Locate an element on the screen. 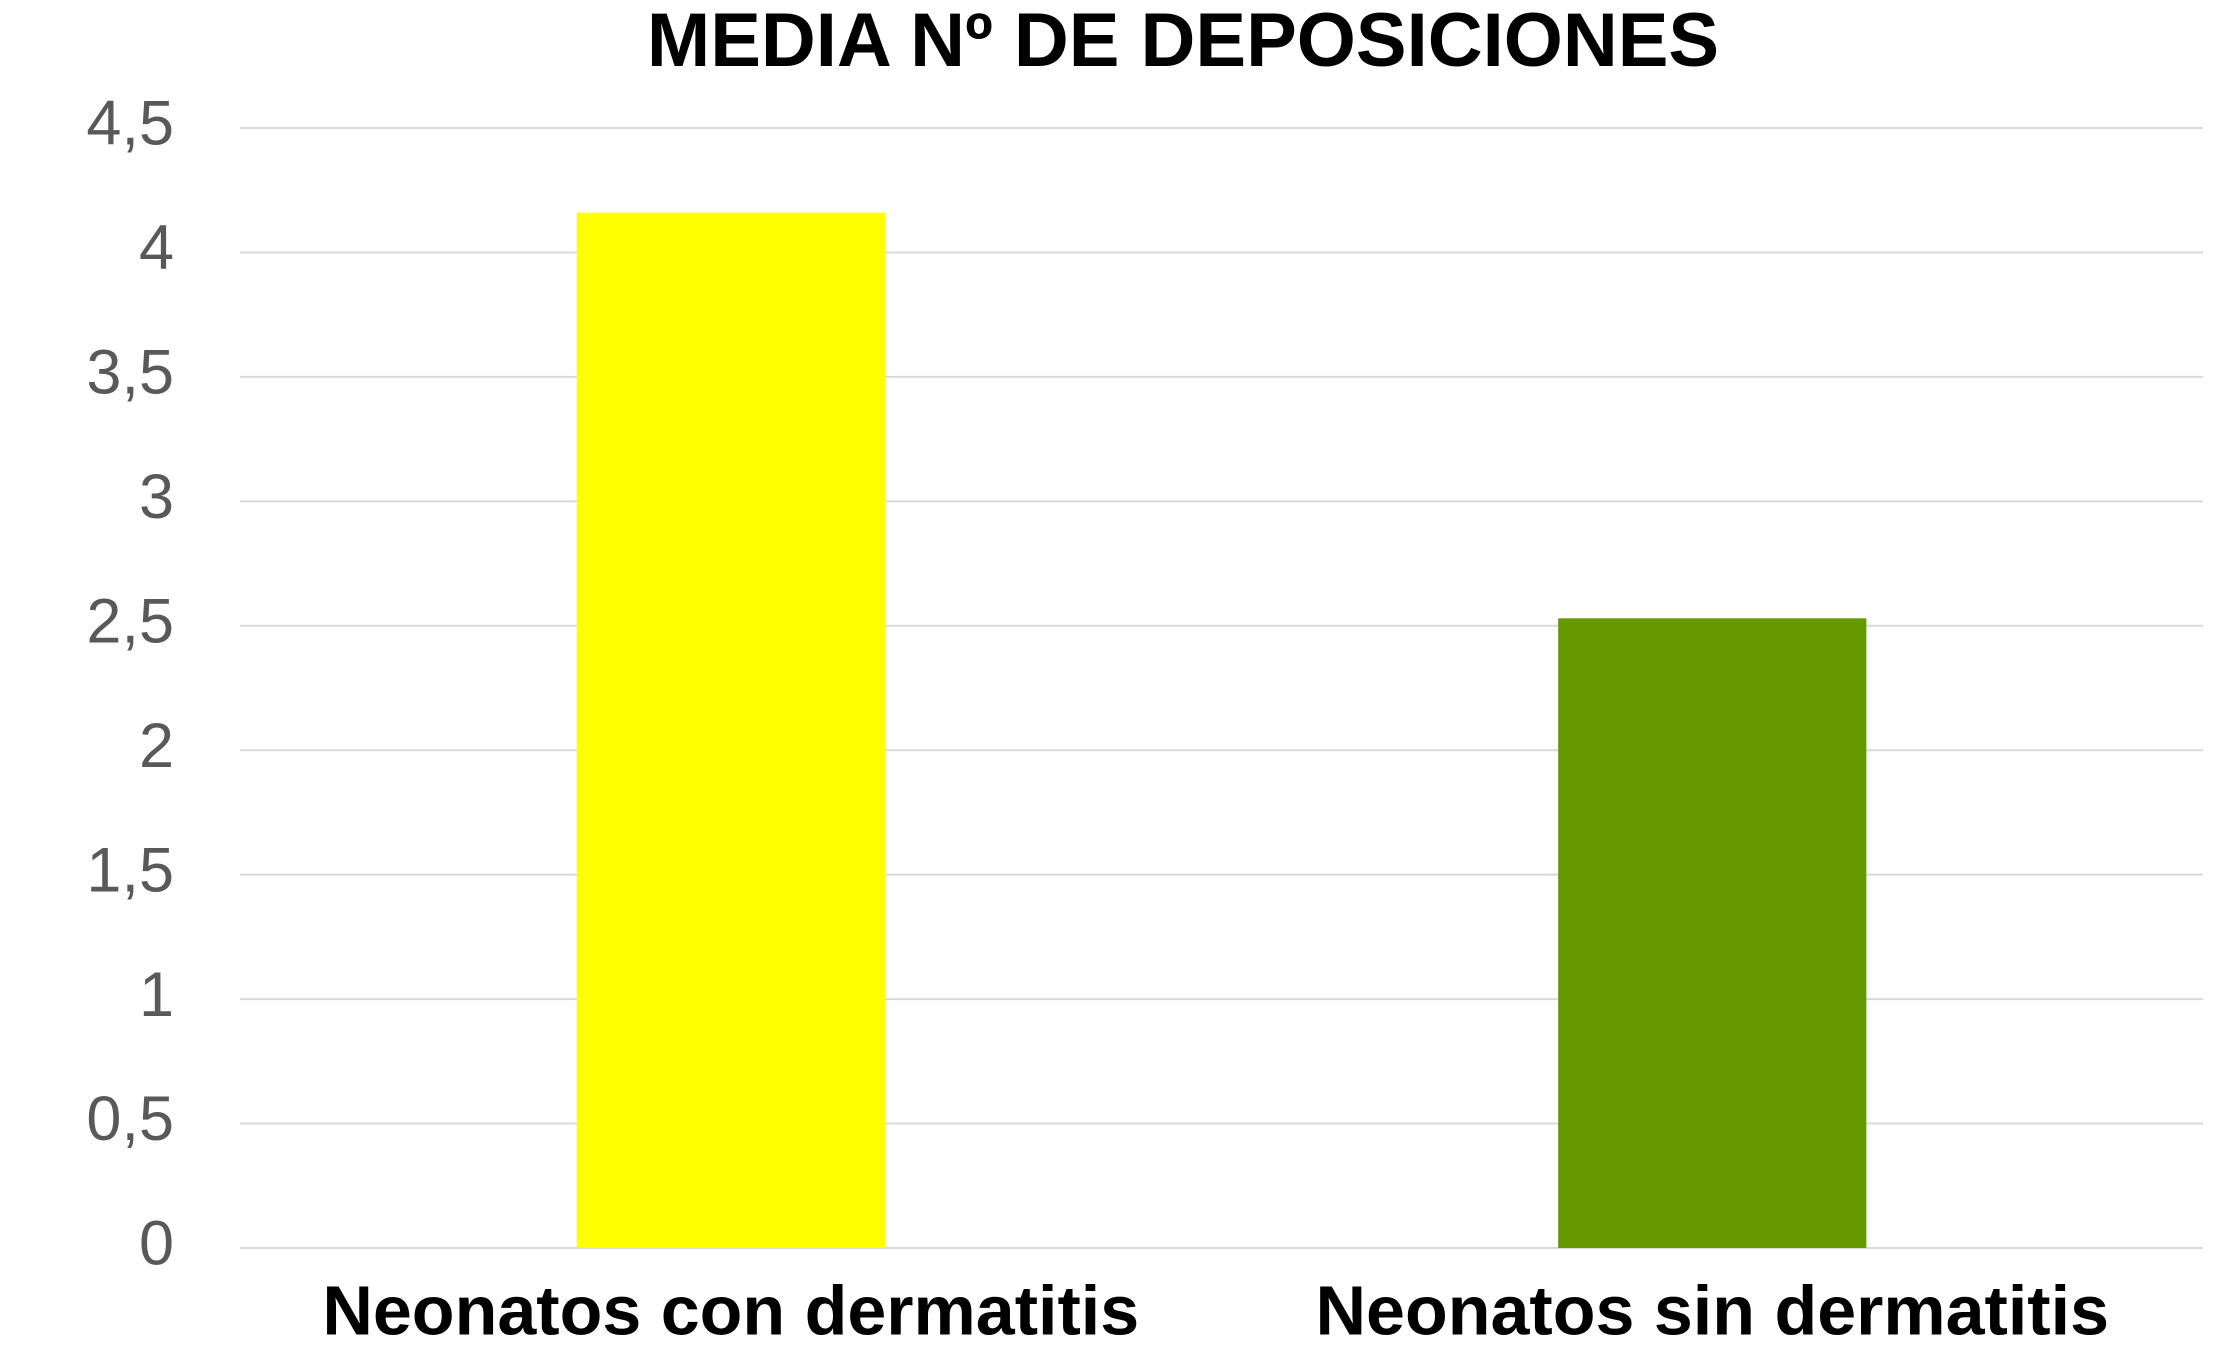 The width and height of the screenshot is (2213, 1354). y-tick-label: 3 is located at coordinates (156, 497).